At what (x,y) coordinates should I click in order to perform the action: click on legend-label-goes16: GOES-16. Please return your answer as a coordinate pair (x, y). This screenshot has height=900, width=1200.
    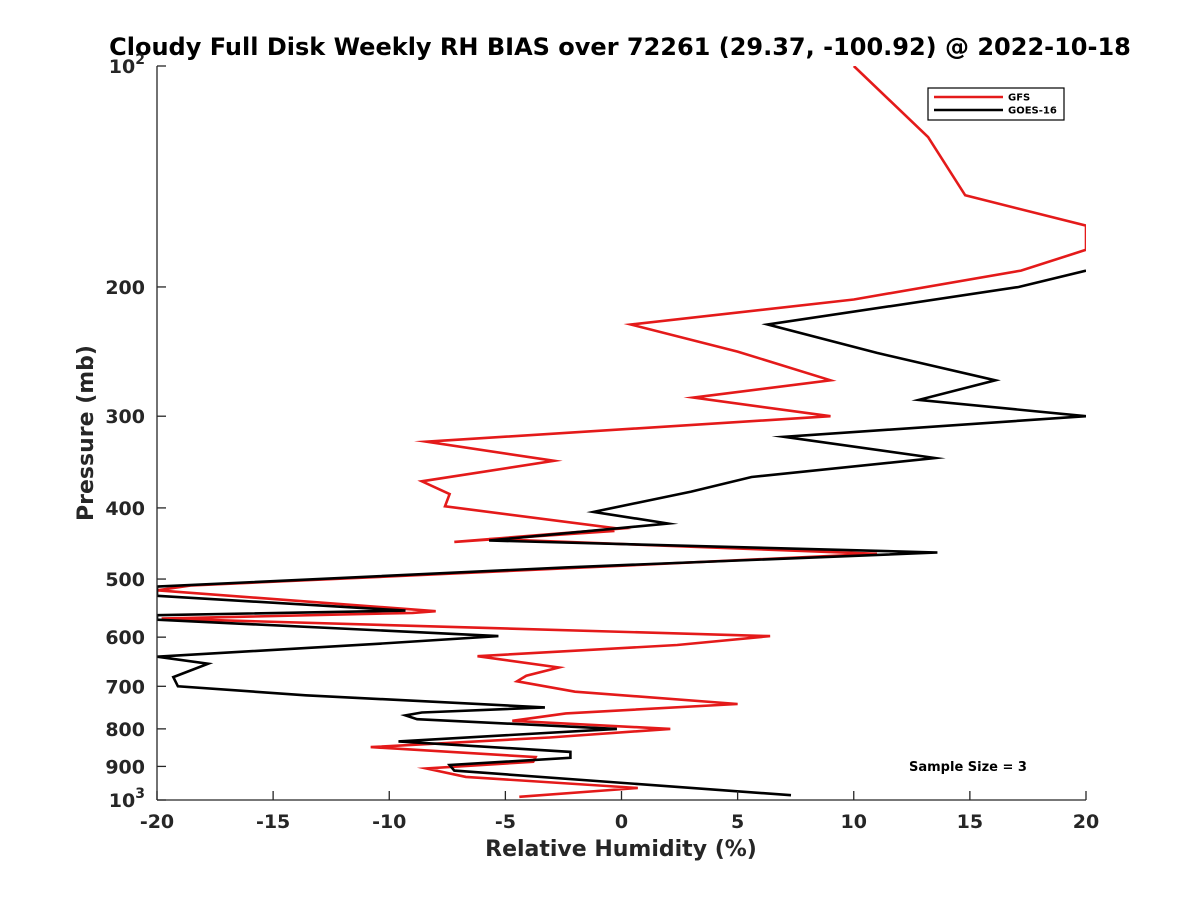
    Looking at the image, I should click on (1032, 111).